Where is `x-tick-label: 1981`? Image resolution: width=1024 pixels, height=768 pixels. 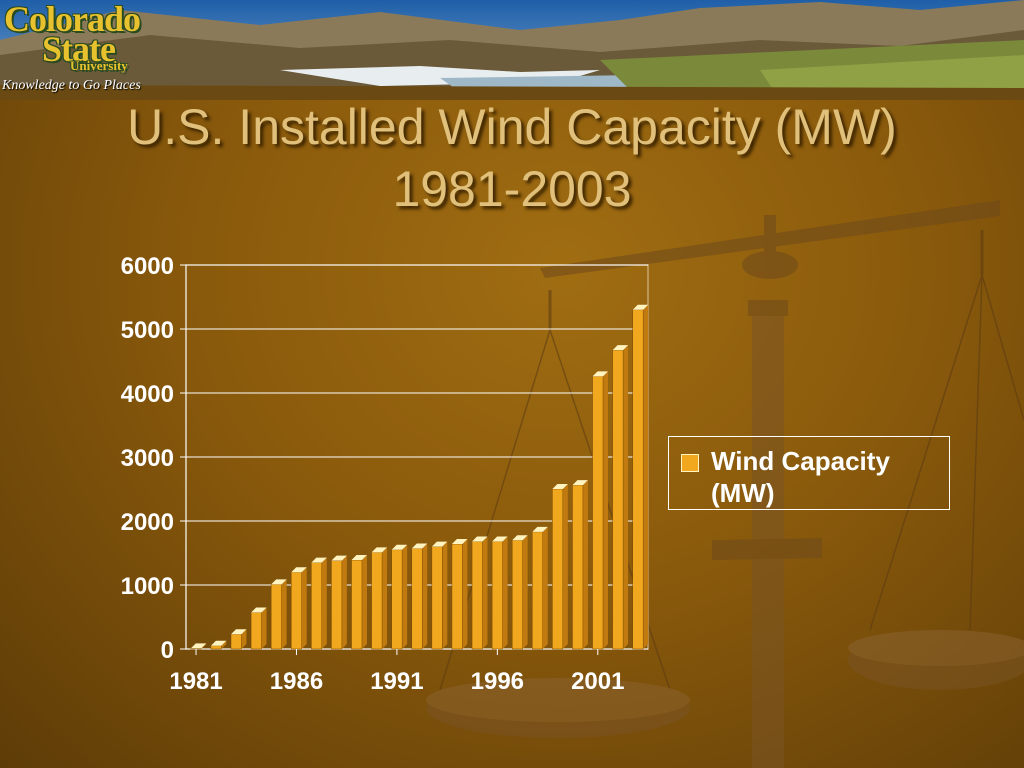
x-tick-label: 1981 is located at coordinates (195, 681).